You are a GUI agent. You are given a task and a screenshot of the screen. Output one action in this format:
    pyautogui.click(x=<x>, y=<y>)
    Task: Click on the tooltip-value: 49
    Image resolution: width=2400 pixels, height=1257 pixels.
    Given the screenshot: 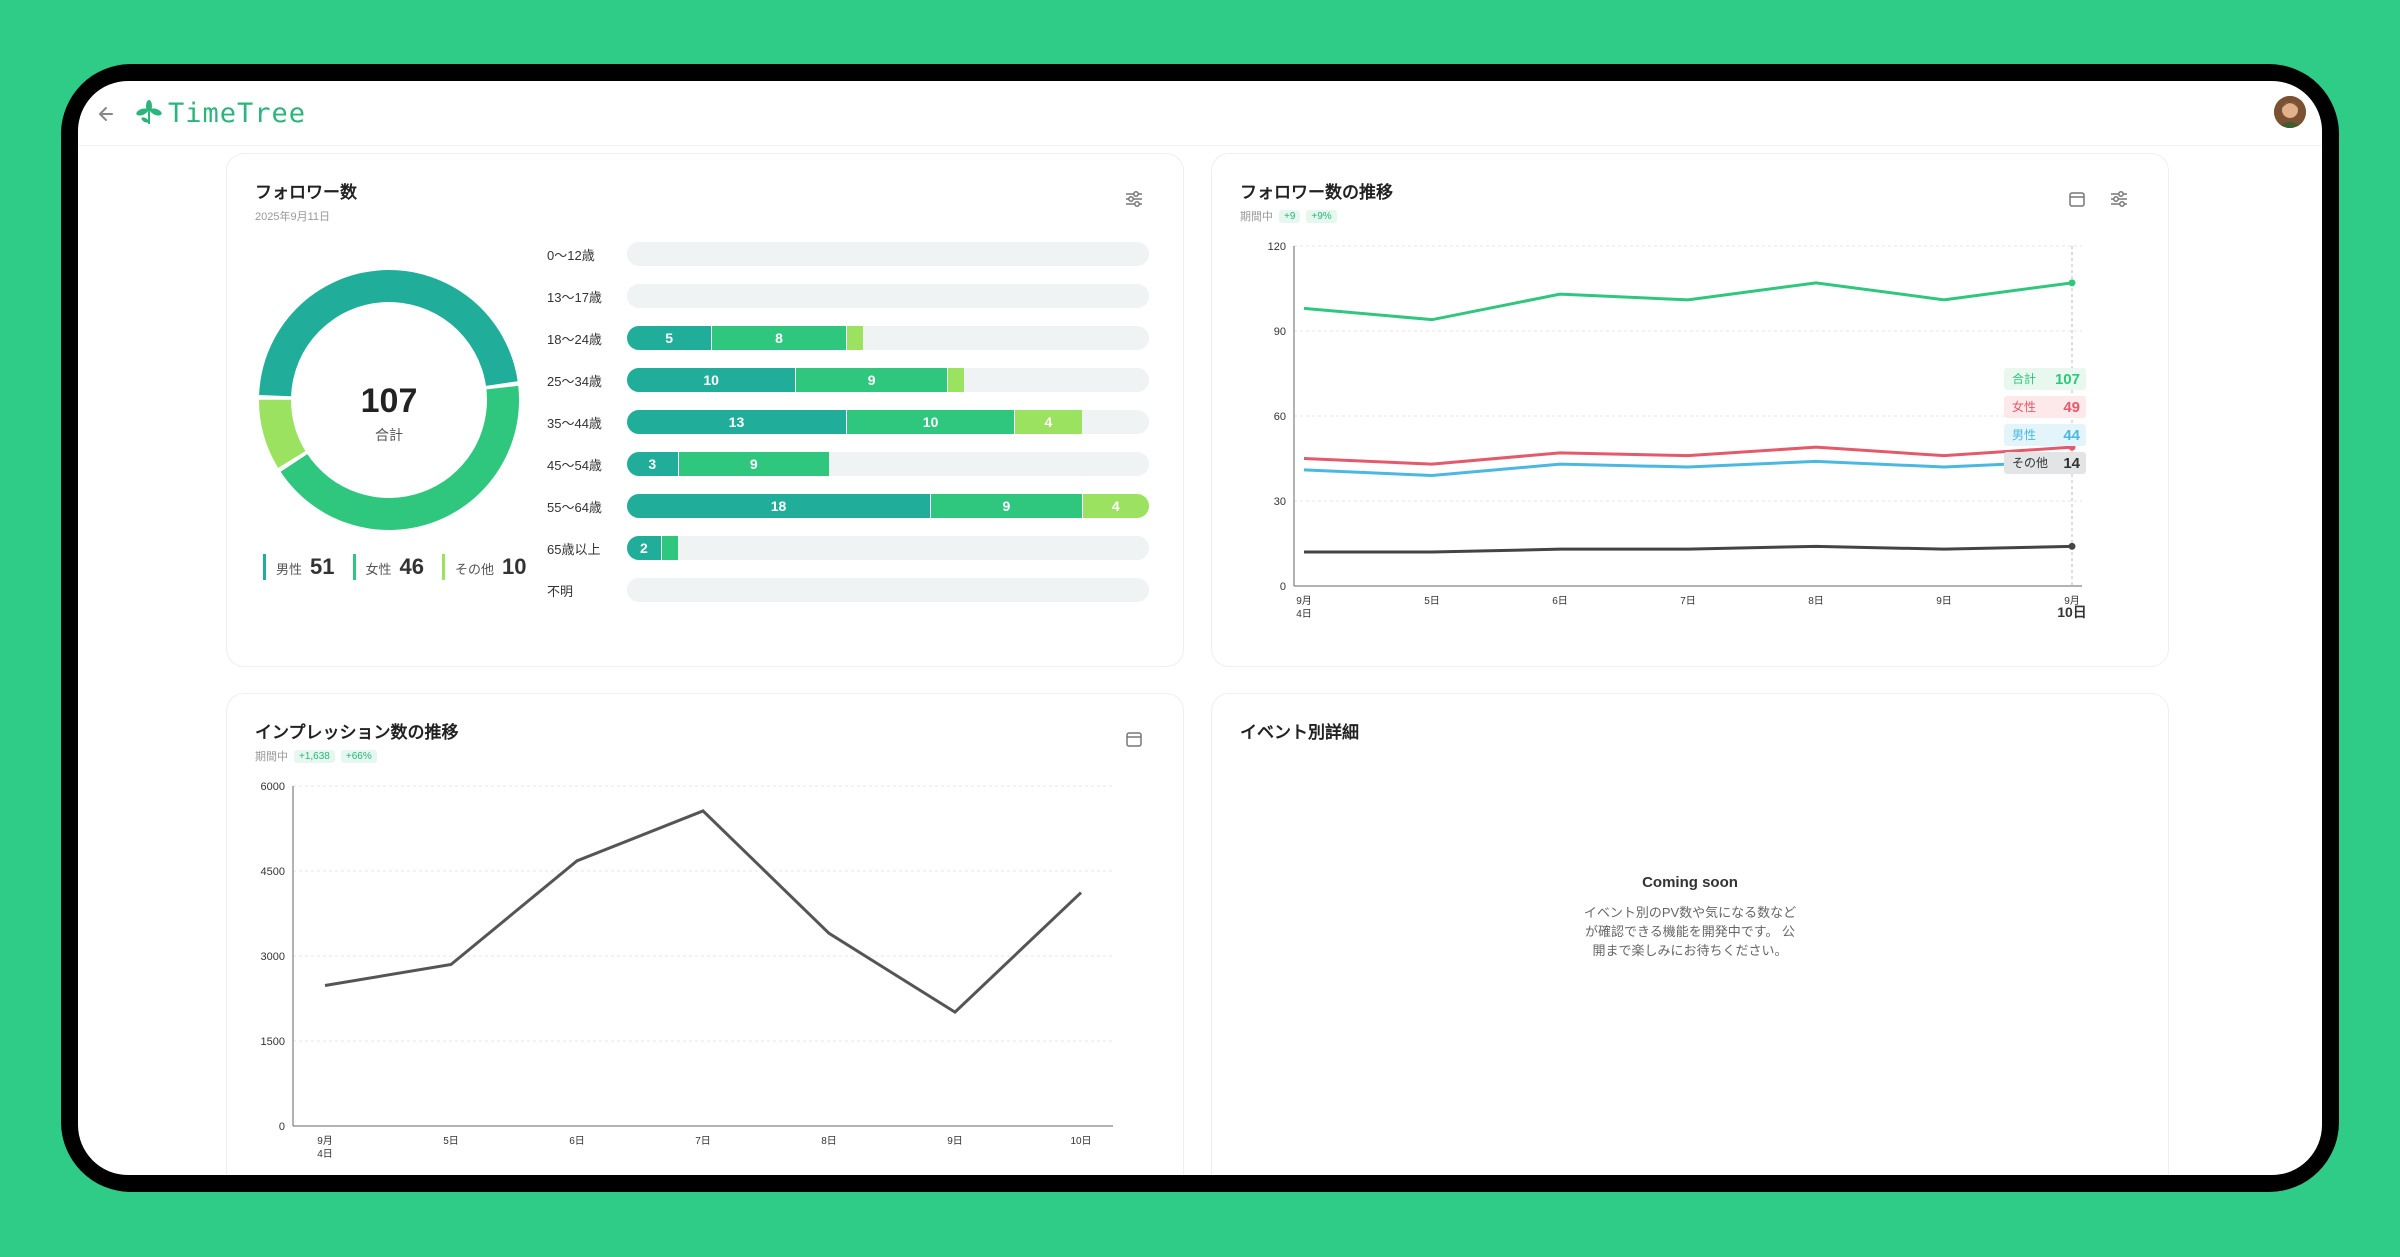 What is the action you would take?
    pyautogui.click(x=2071, y=407)
    